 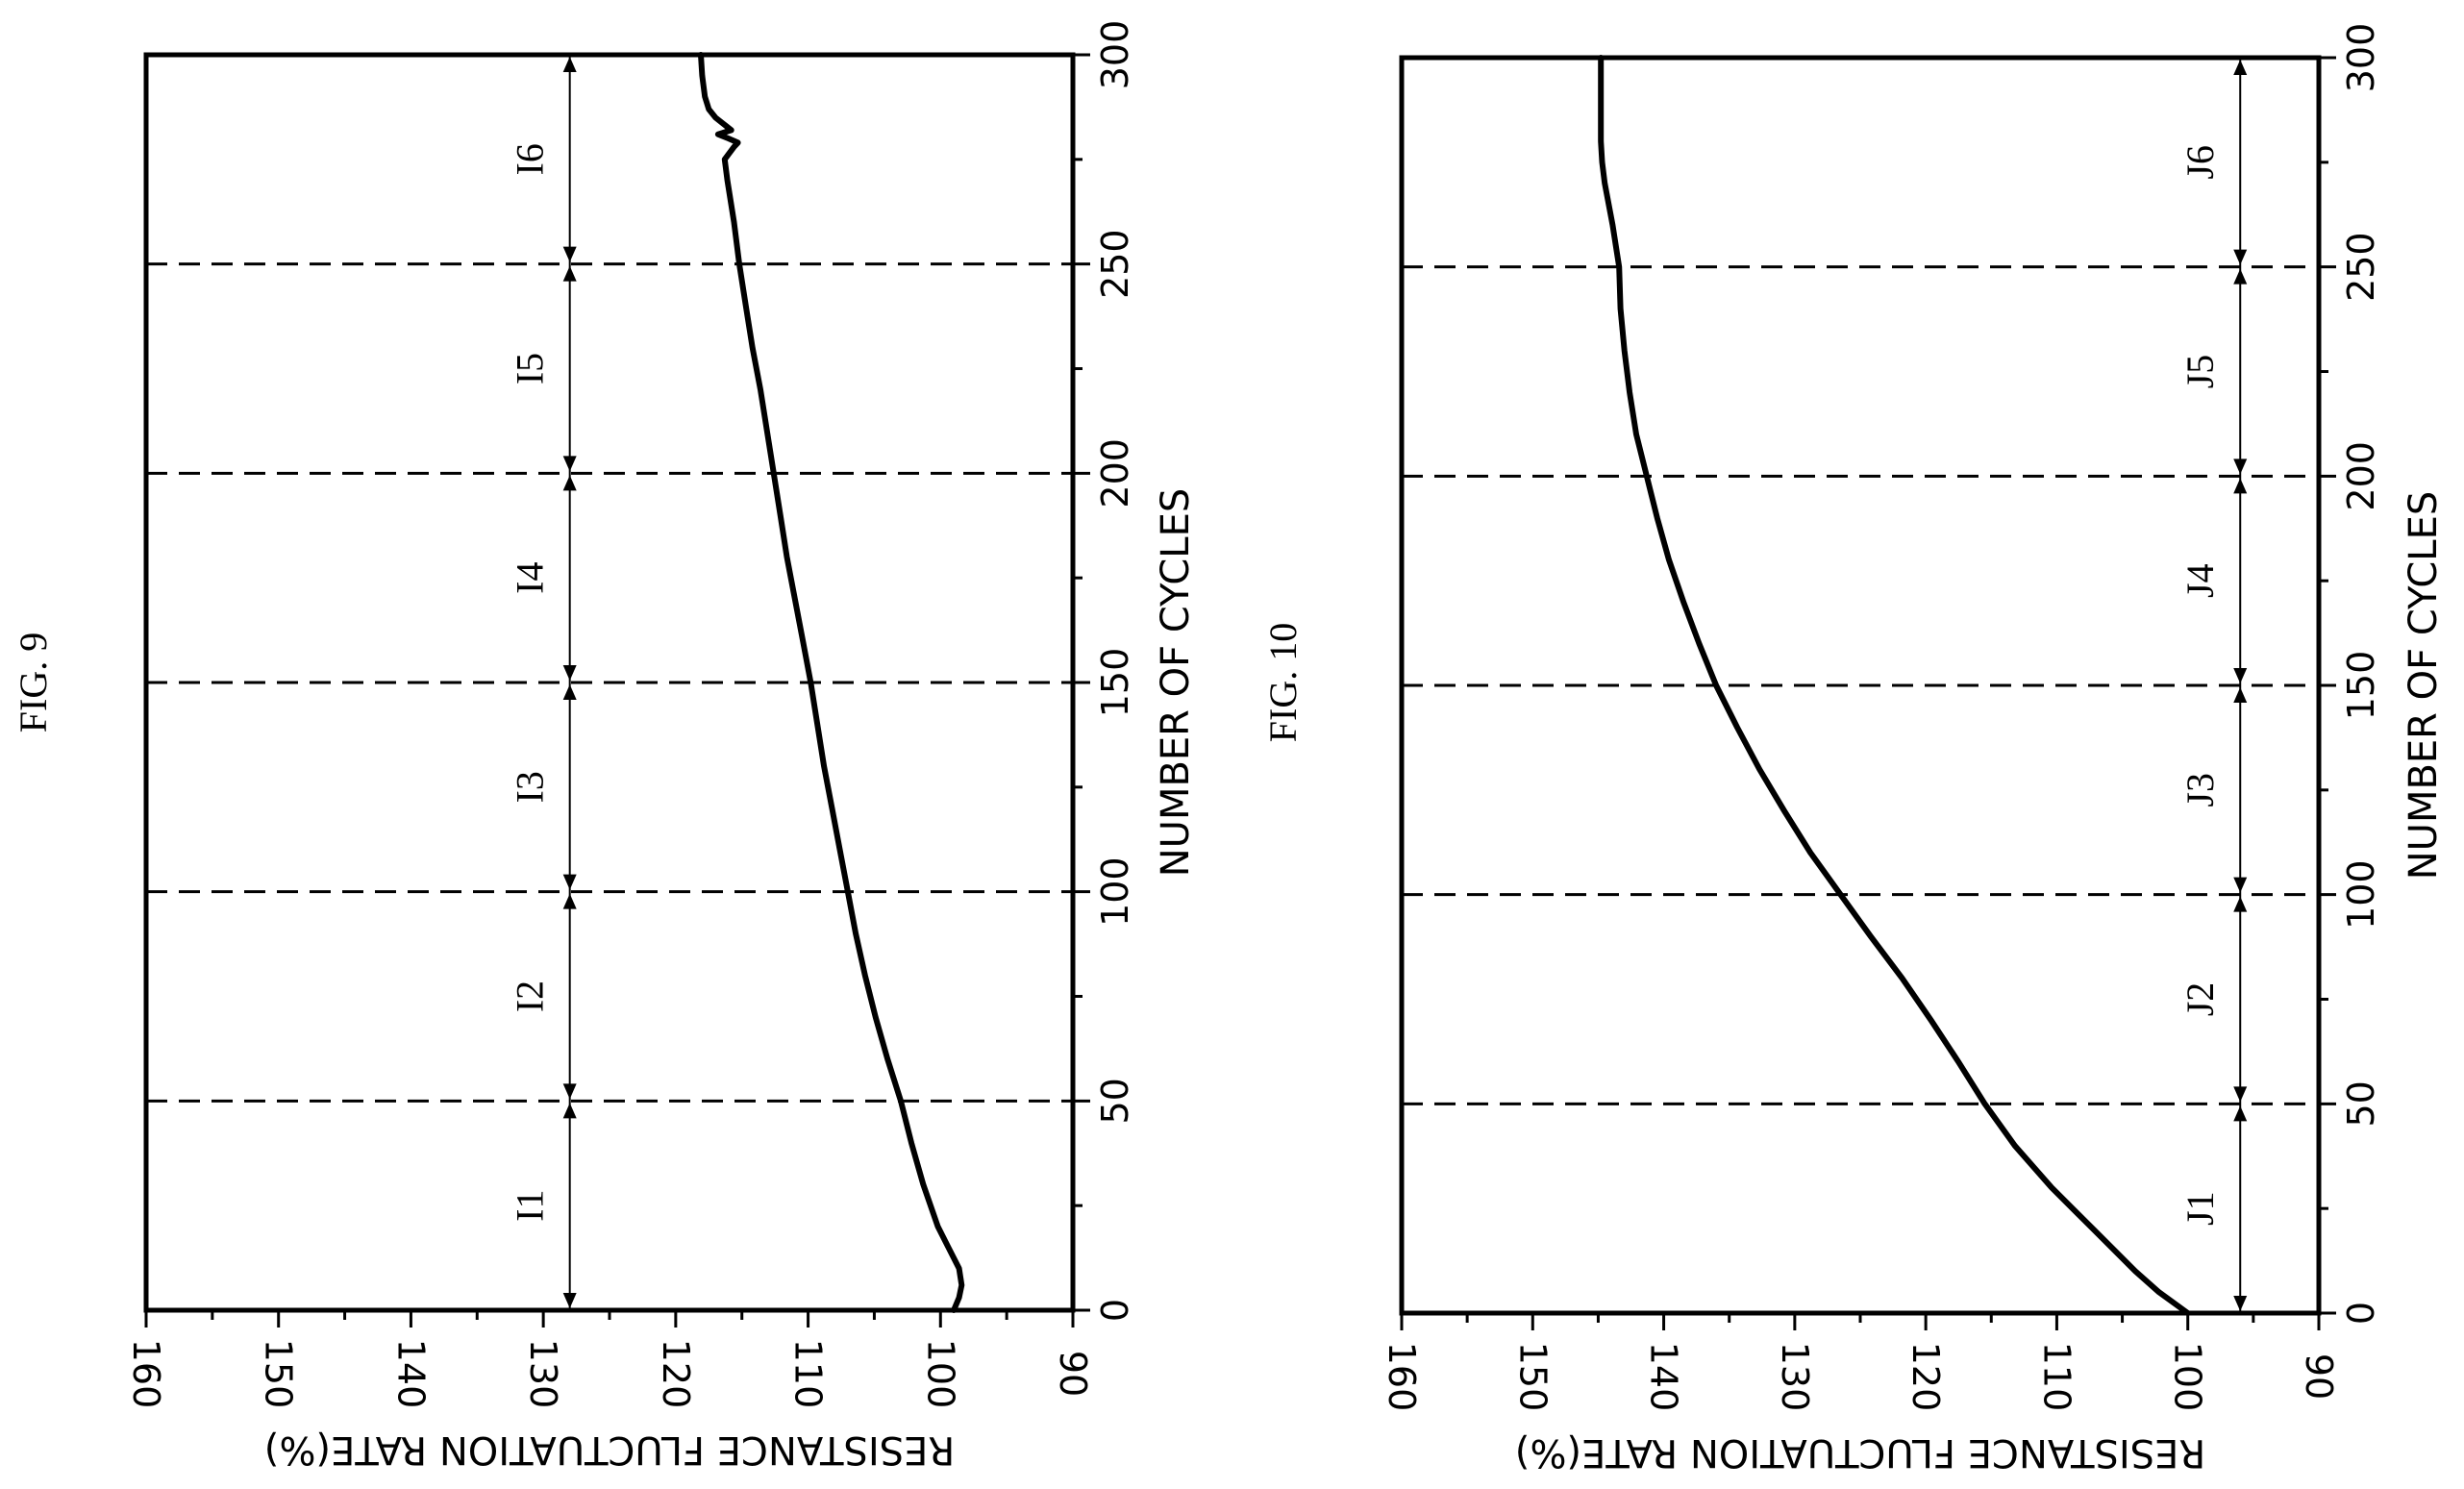 I want to click on region-label-j1: J1, so click(x=2200, y=1208).